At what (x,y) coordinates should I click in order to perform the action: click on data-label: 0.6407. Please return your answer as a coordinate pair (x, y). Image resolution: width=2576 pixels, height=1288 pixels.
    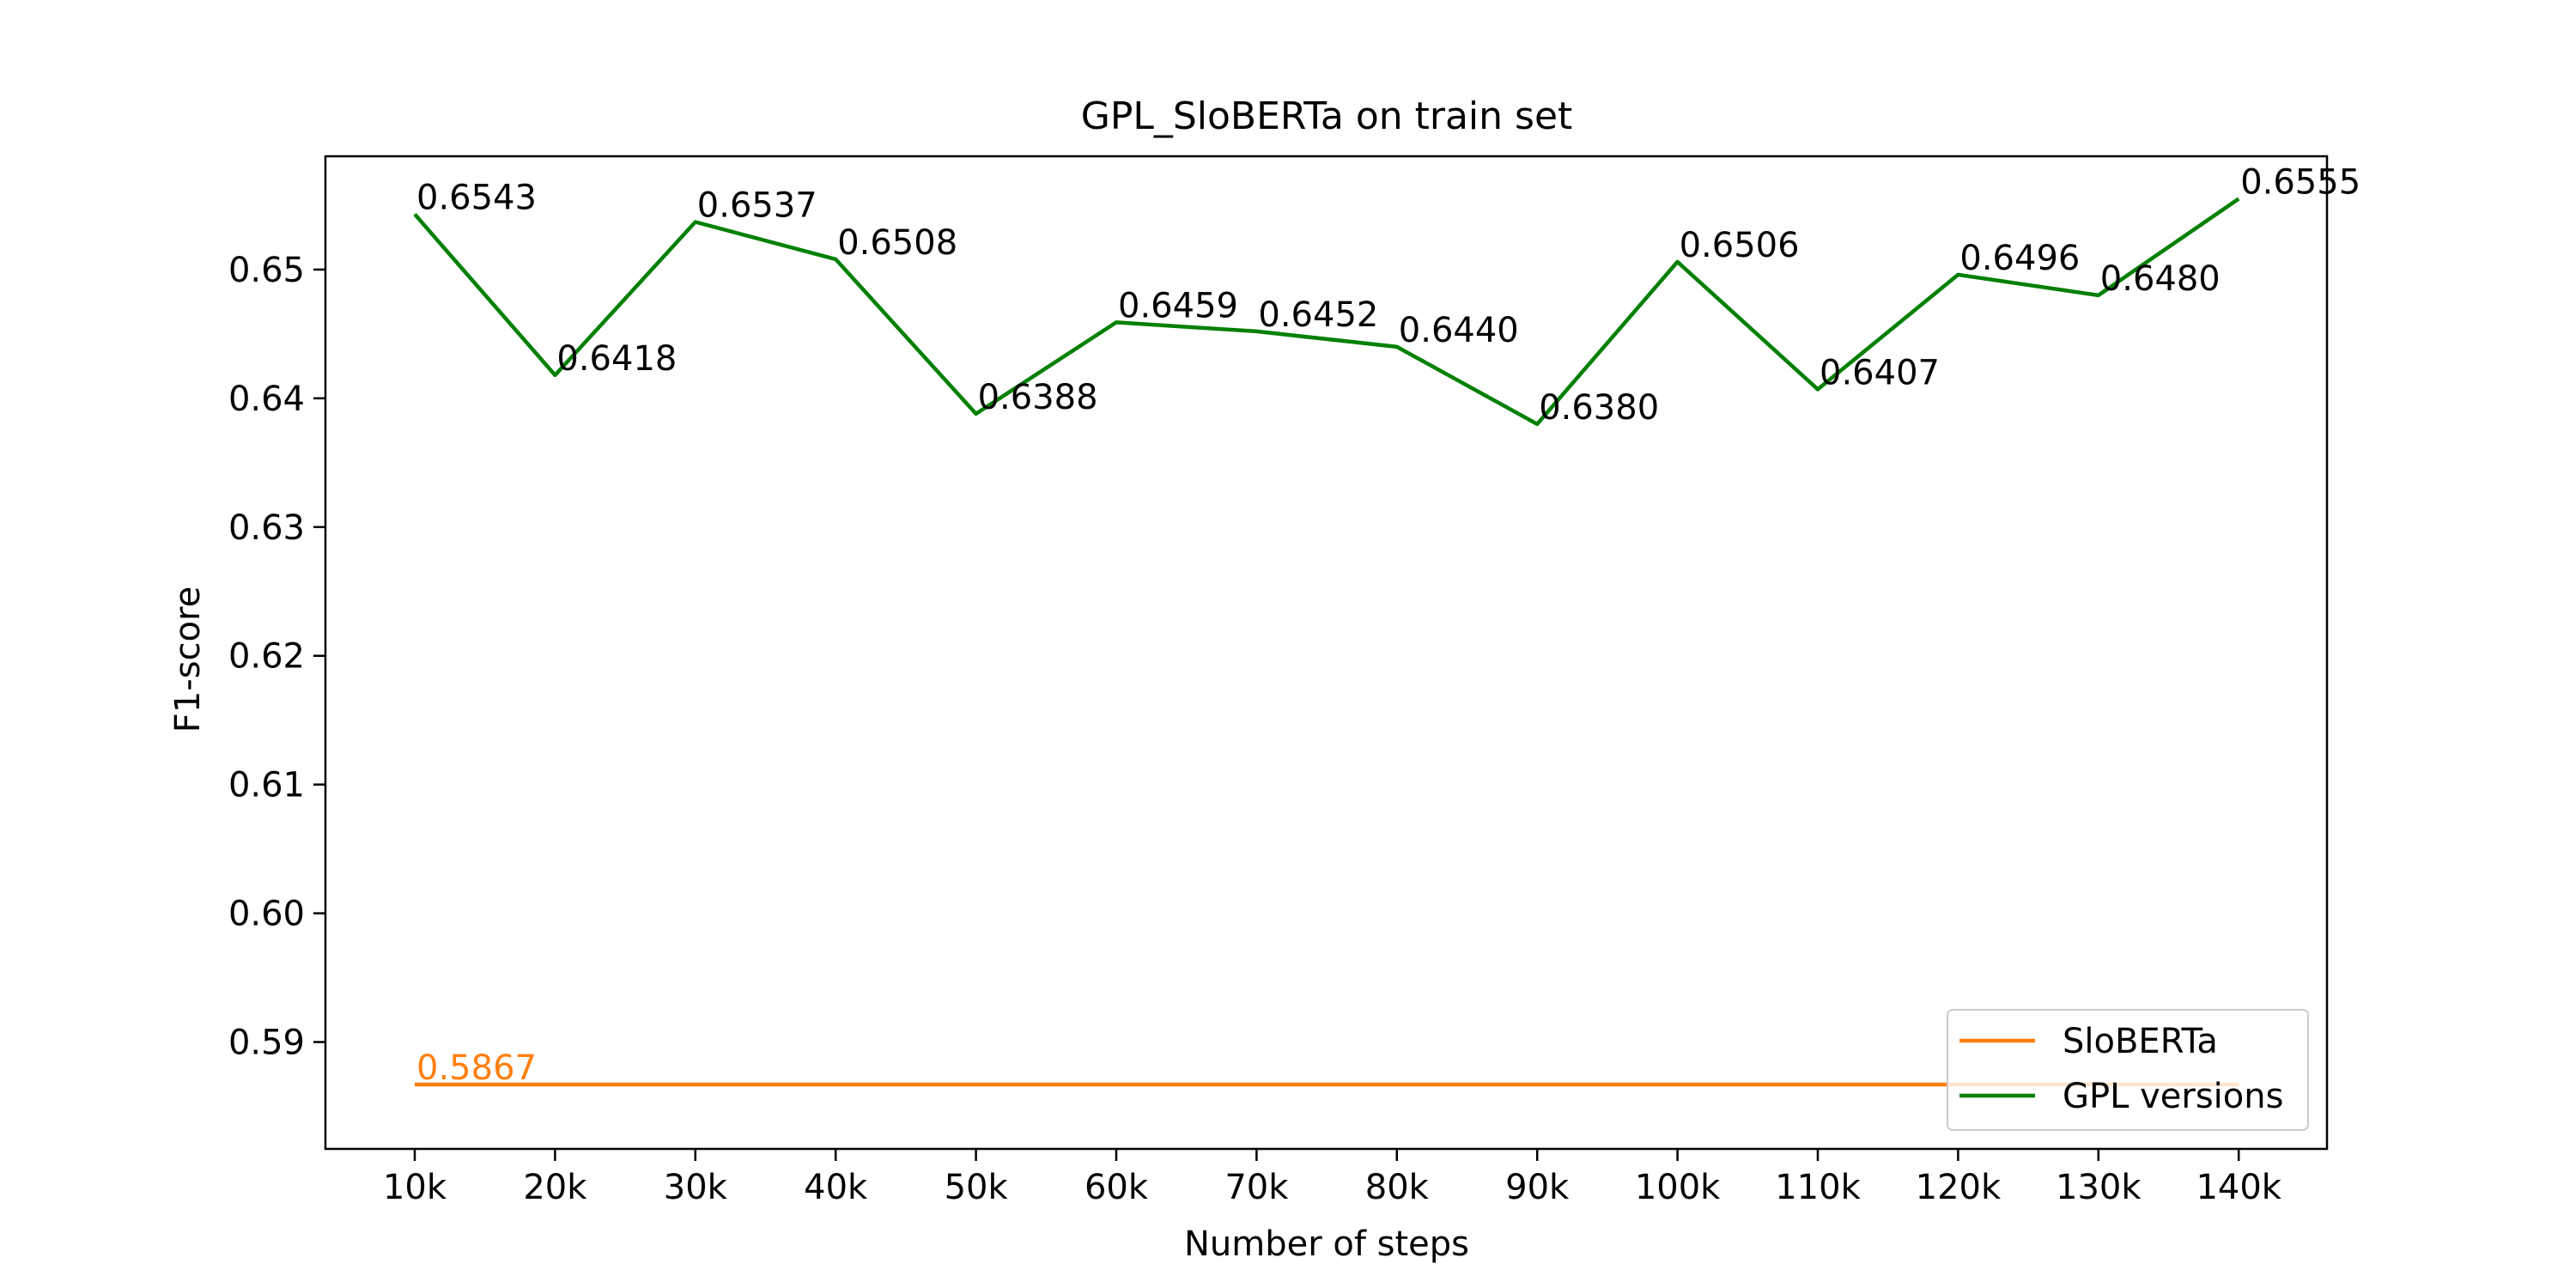
    Looking at the image, I should click on (1880, 372).